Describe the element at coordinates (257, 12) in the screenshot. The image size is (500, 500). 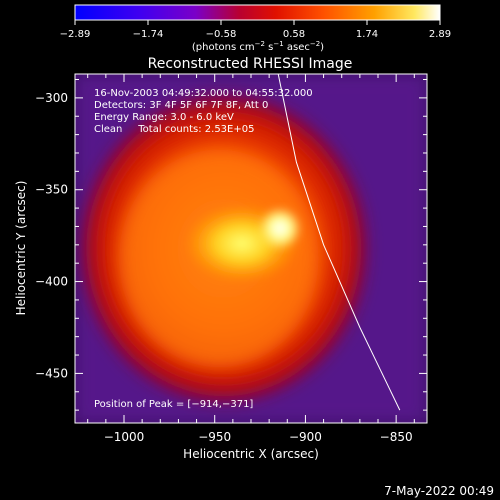
I see `colorbar` at that location.